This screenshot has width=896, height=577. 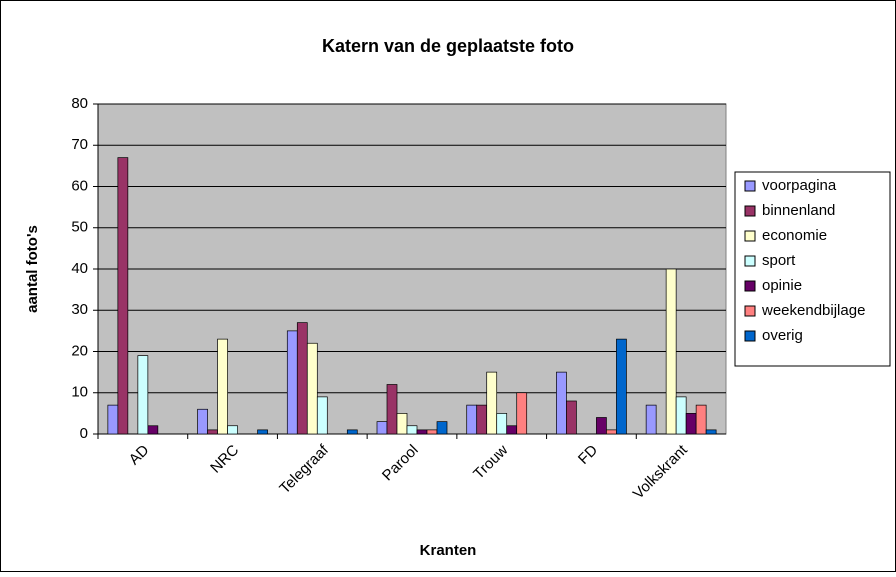 What do you see at coordinates (799, 185) in the screenshot?
I see `legend-label: voorpagina` at bounding box center [799, 185].